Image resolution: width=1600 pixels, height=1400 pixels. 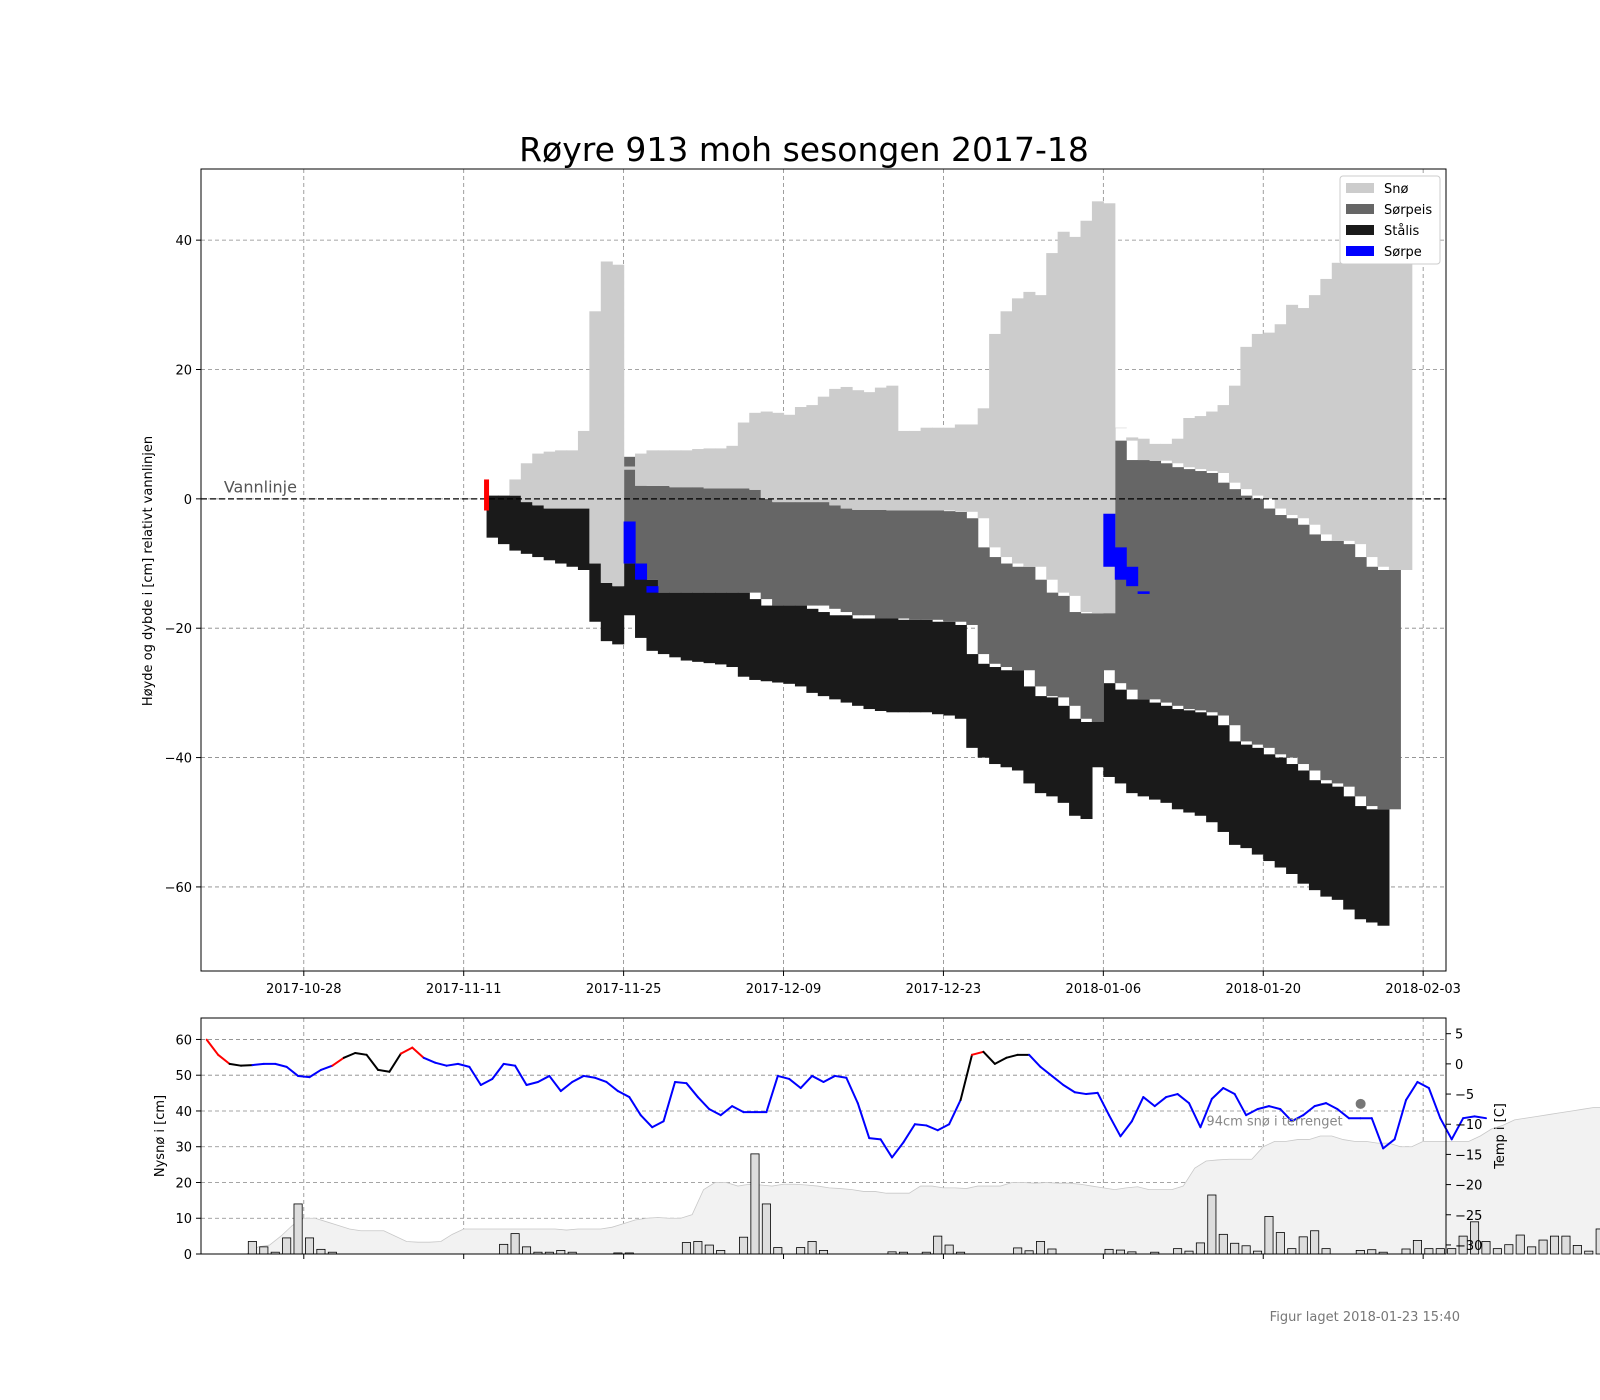 What do you see at coordinates (1360, 1103) in the screenshot?
I see `snow-depth-marker` at bounding box center [1360, 1103].